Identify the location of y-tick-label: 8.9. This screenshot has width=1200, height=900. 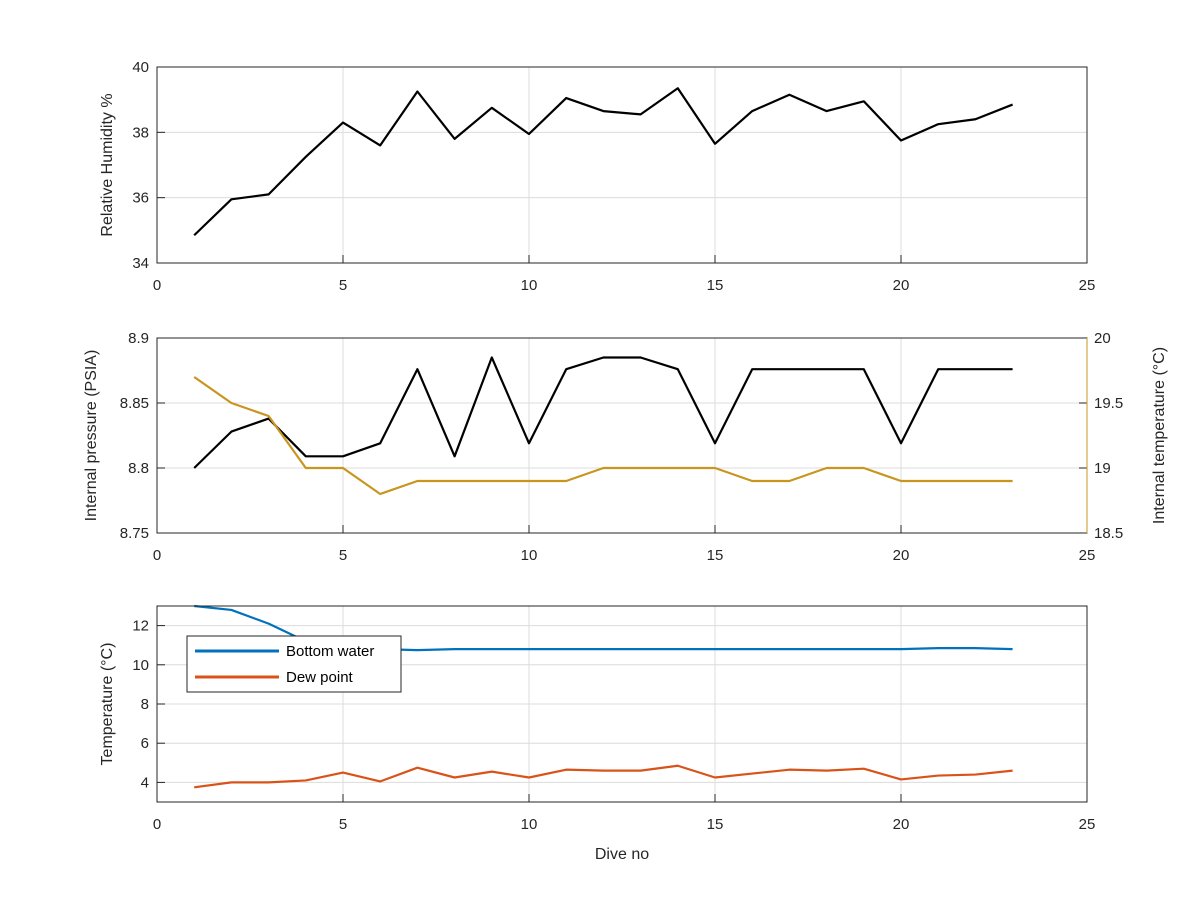
(138, 338).